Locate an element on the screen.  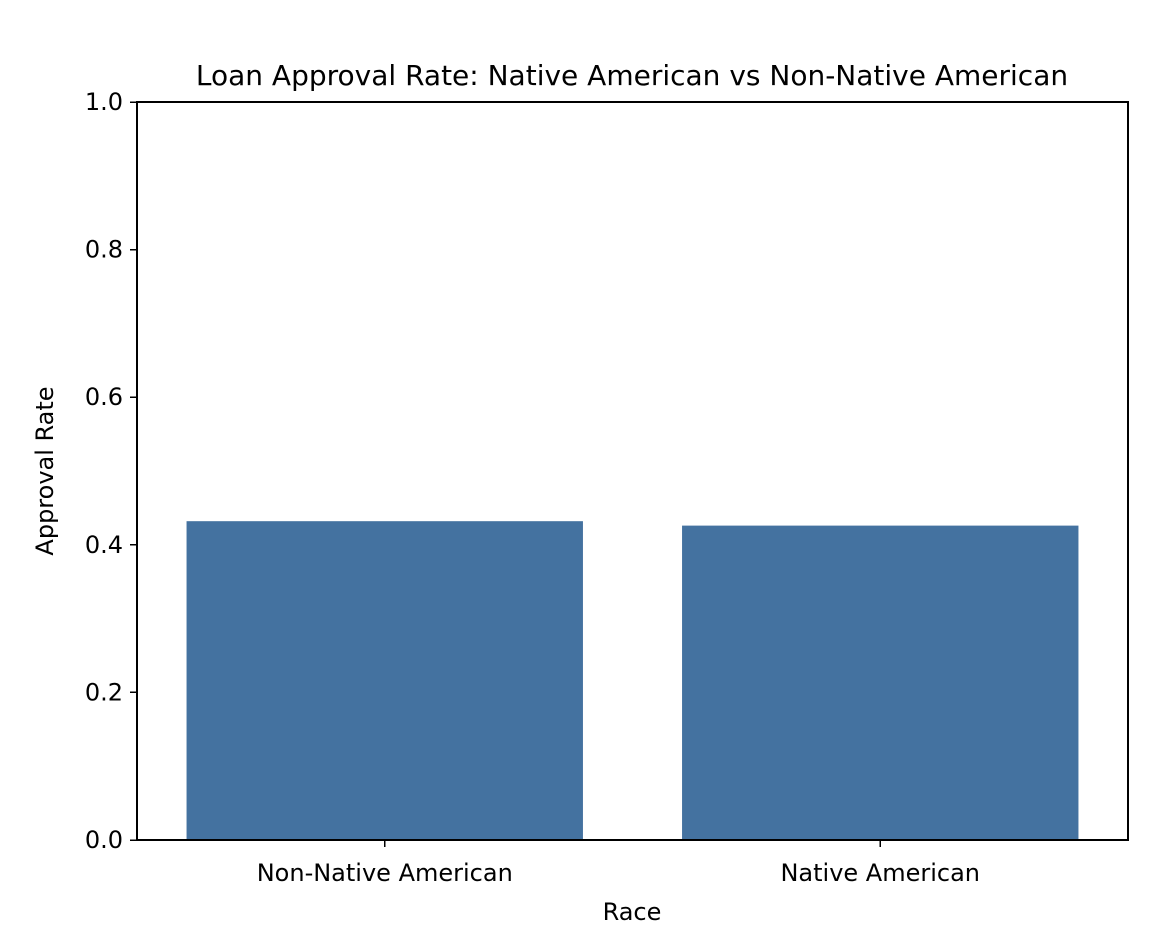
x-axis: Non-Native American Native American is located at coordinates (618, 863).